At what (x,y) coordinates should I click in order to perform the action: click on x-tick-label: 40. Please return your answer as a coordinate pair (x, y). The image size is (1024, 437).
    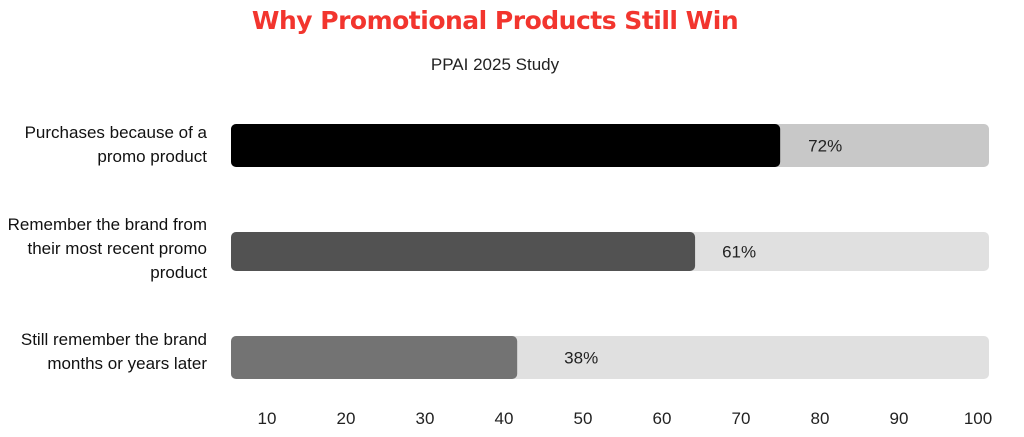
    Looking at the image, I should click on (504, 418).